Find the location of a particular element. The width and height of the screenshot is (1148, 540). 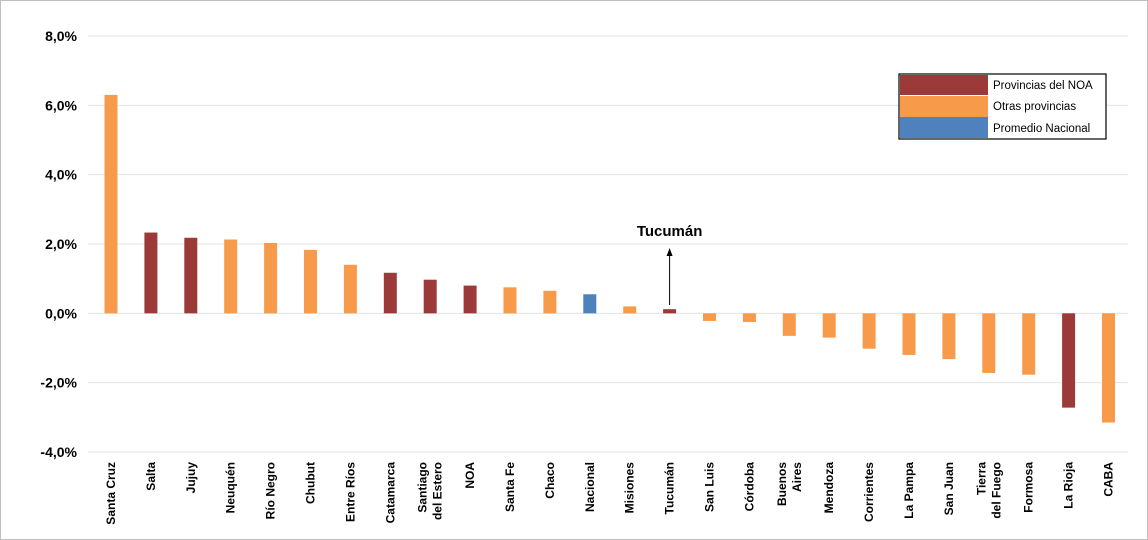

x-tick-label: NOA is located at coordinates (470, 475).